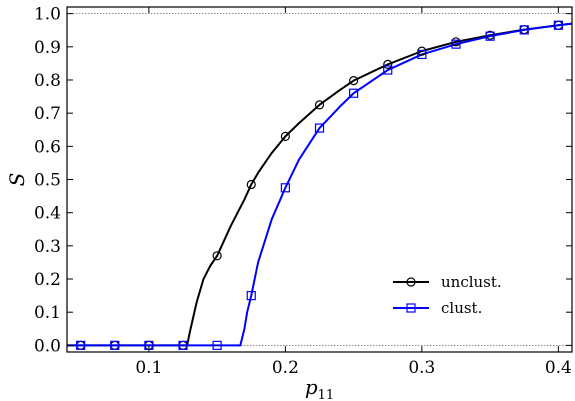  Describe the element at coordinates (47, 280) in the screenshot. I see `y-tick-label: 0.2` at that location.